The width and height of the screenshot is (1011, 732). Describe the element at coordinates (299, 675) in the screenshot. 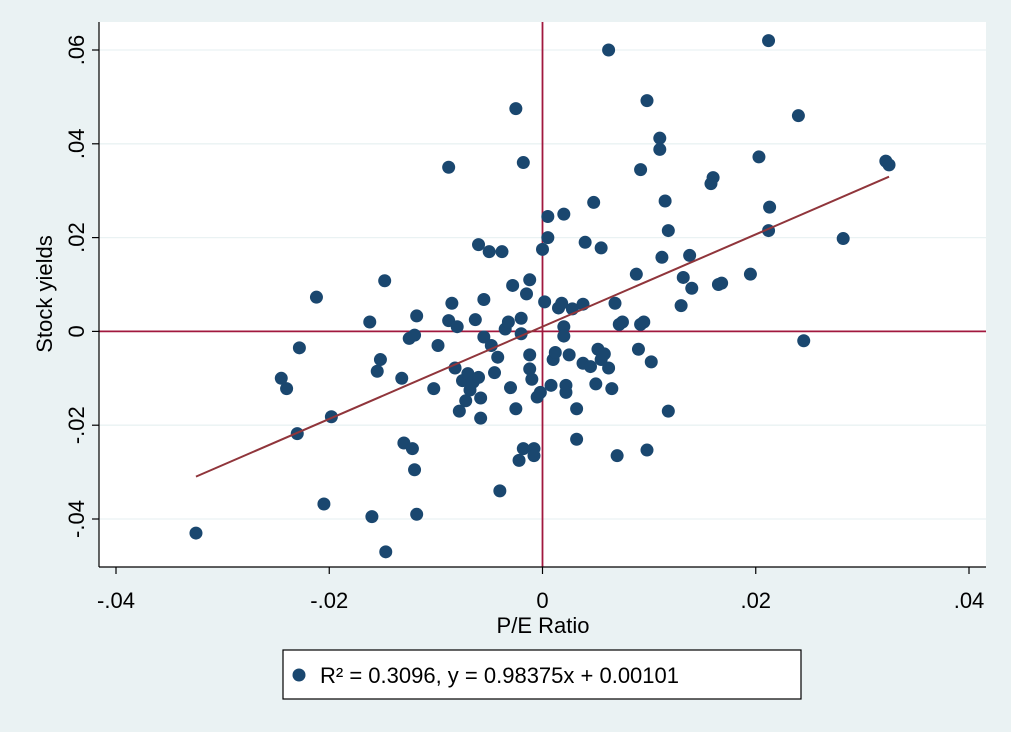

I see `legend-marker` at that location.